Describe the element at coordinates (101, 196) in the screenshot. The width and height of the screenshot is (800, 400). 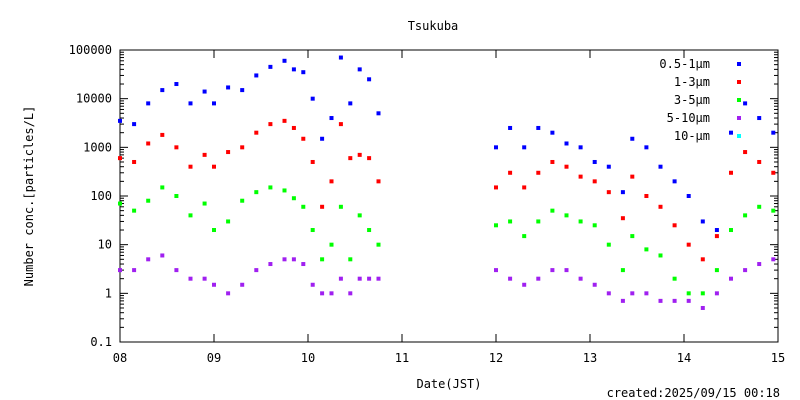
I see `y-tick-label: 100` at that location.